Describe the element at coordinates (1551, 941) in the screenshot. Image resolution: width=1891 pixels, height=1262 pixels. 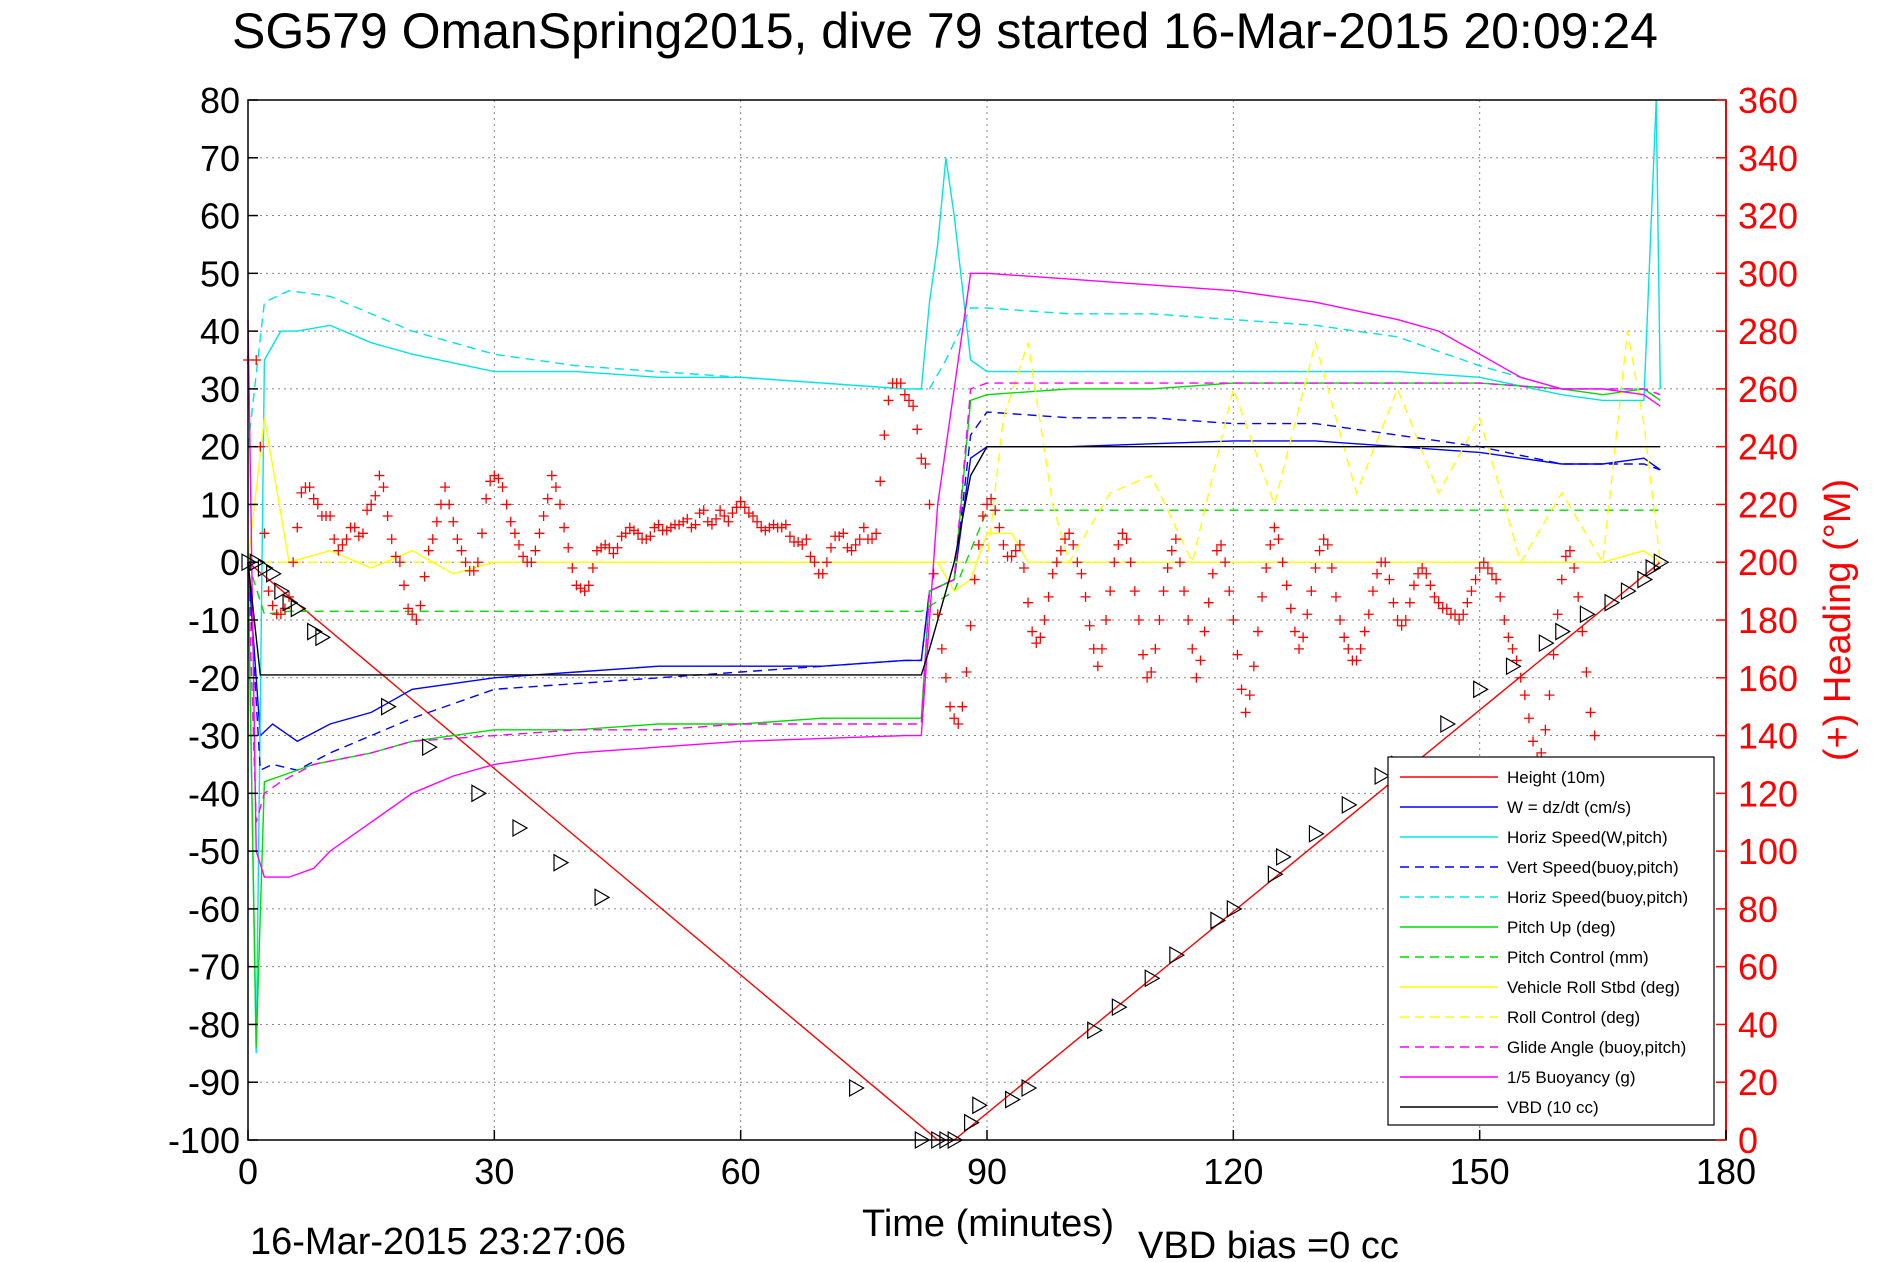
I see `legend-box` at that location.